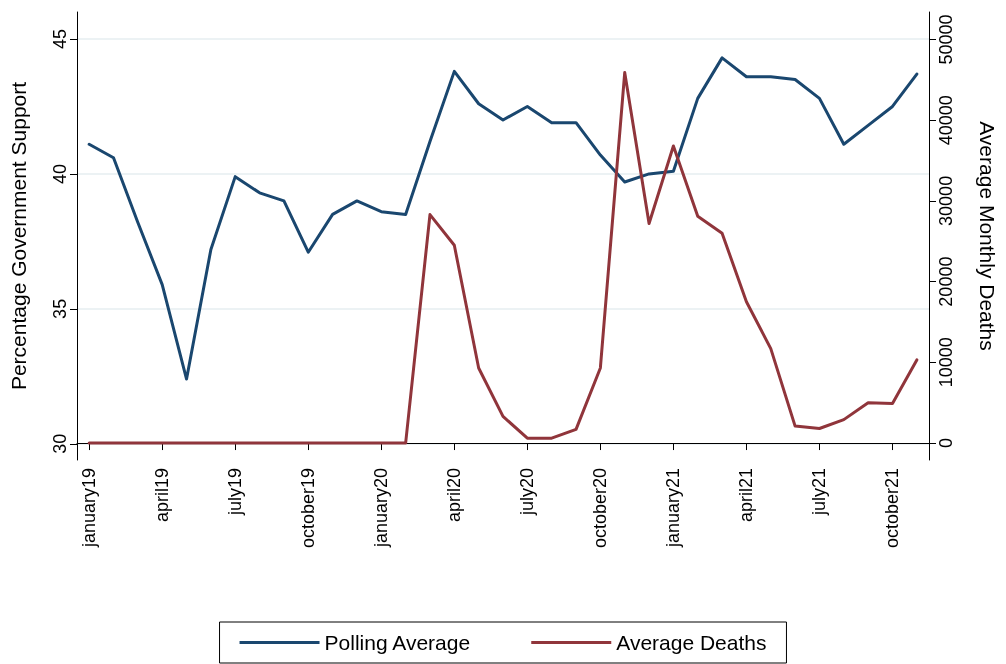 The image size is (1006, 664). Describe the element at coordinates (397, 642) in the screenshot. I see `legend-label: Polling Average` at that location.